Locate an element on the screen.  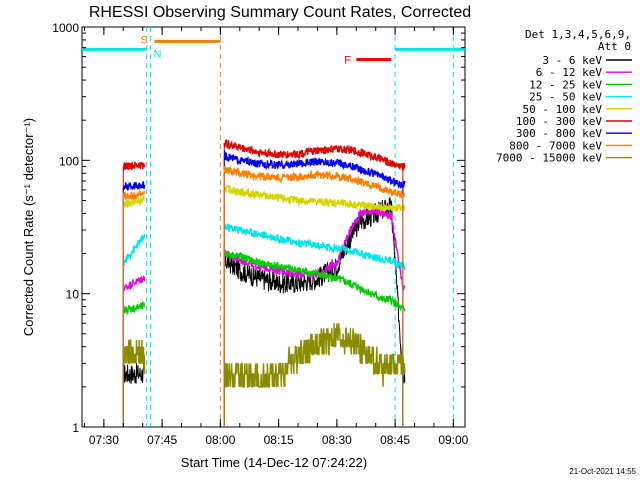
y-axis-label: Corrected Count Rate (s⁻¹ detector⁻¹) is located at coordinates (28, 227).